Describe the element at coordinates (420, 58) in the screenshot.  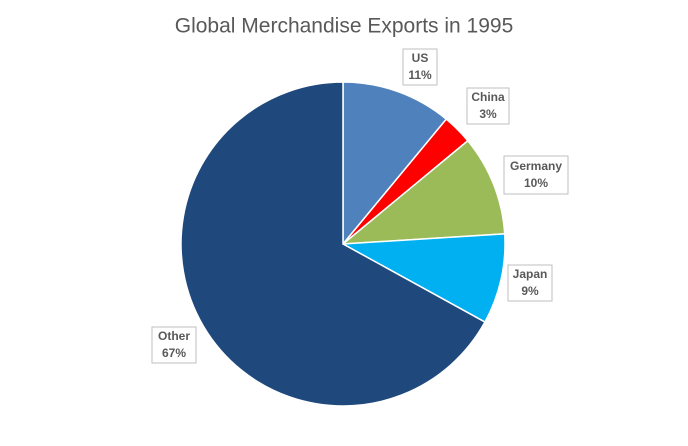
I see `category-label: US` at that location.